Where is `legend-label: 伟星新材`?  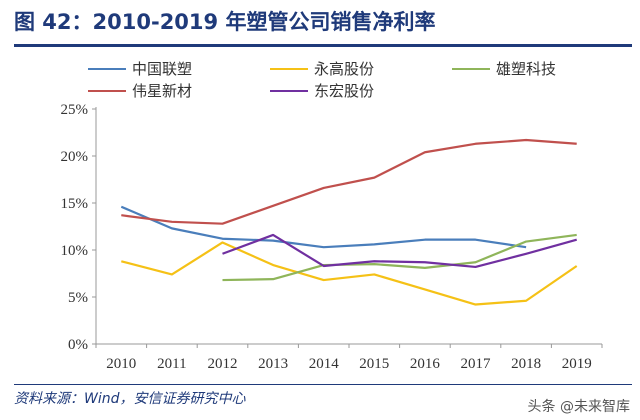
legend-label: 伟星新材 is located at coordinates (162, 91).